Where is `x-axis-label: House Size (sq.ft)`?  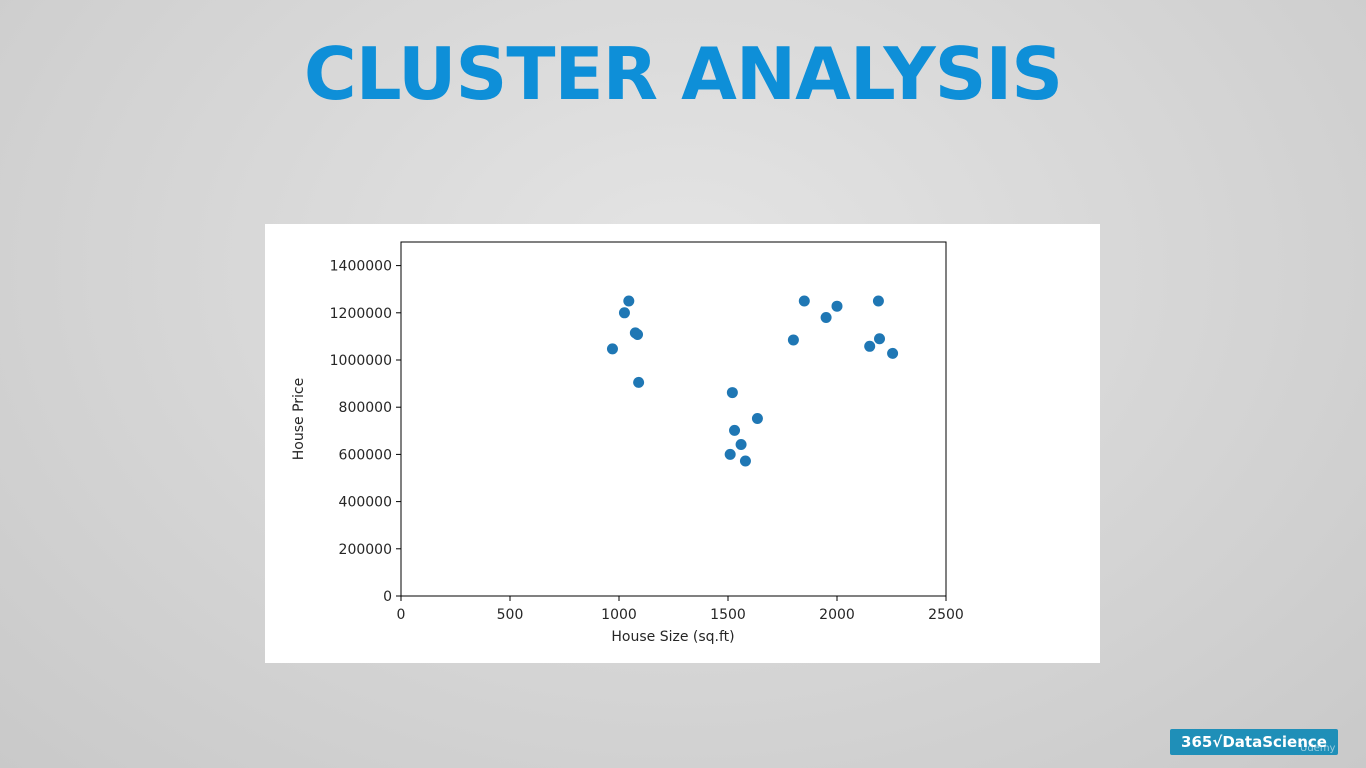 x-axis-label: House Size (sq.ft) is located at coordinates (672, 637).